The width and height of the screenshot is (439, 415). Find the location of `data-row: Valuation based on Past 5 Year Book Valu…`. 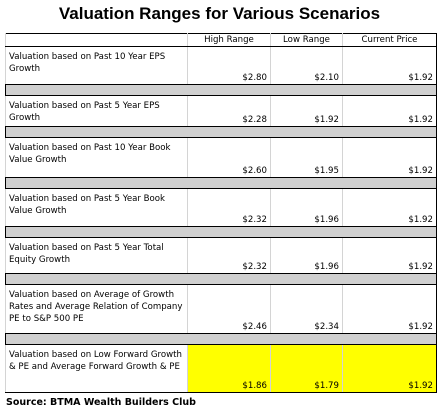

data-row: Valuation based on Past 5 Year Book Valu… is located at coordinates (221, 207).